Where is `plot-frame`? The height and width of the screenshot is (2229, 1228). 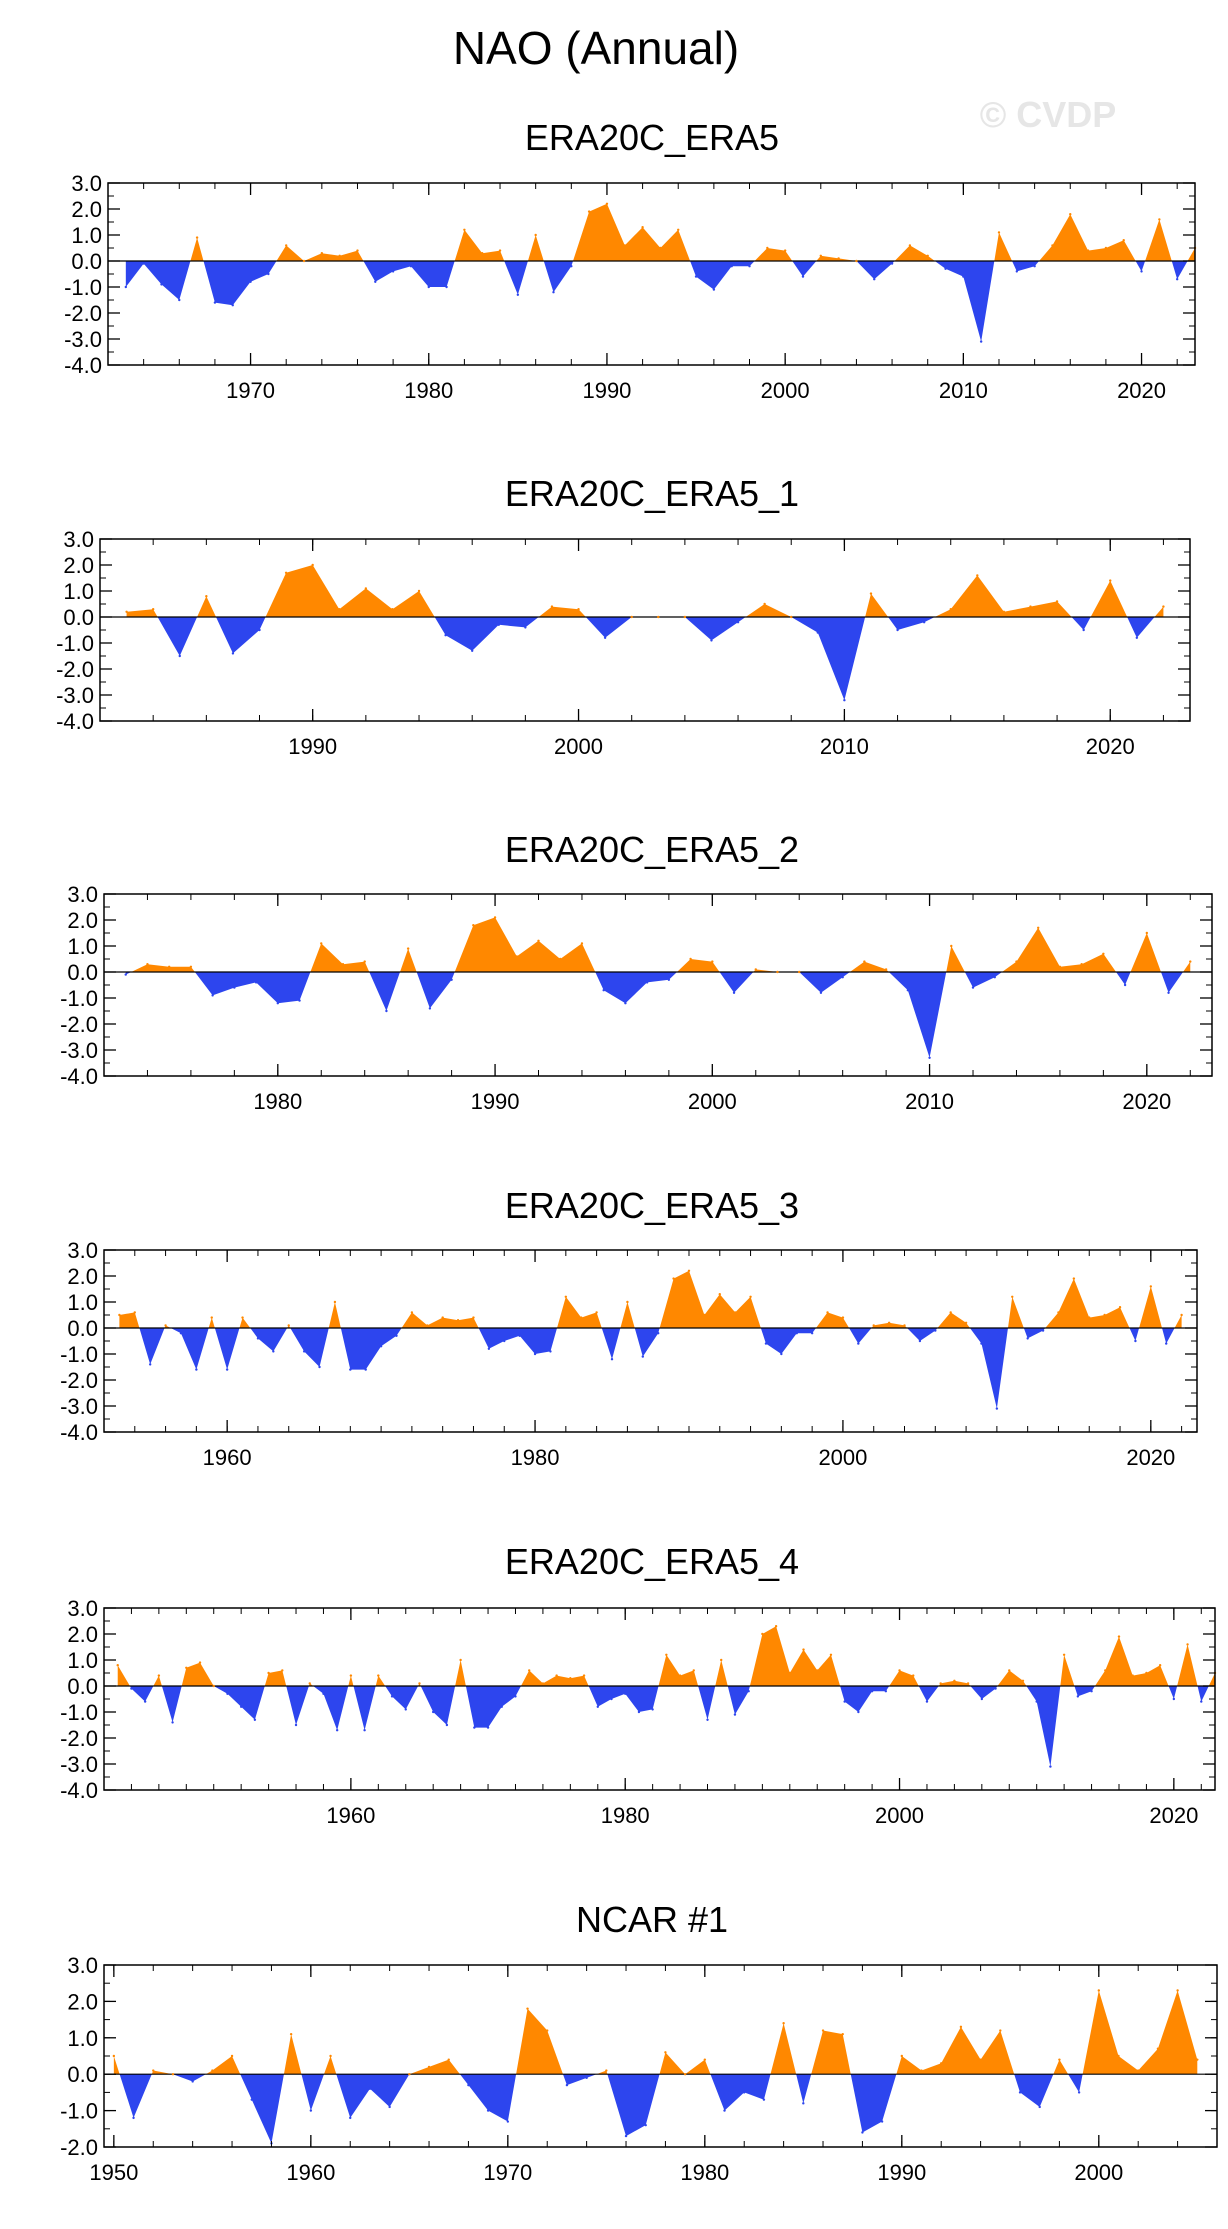 plot-frame is located at coordinates (645, 630).